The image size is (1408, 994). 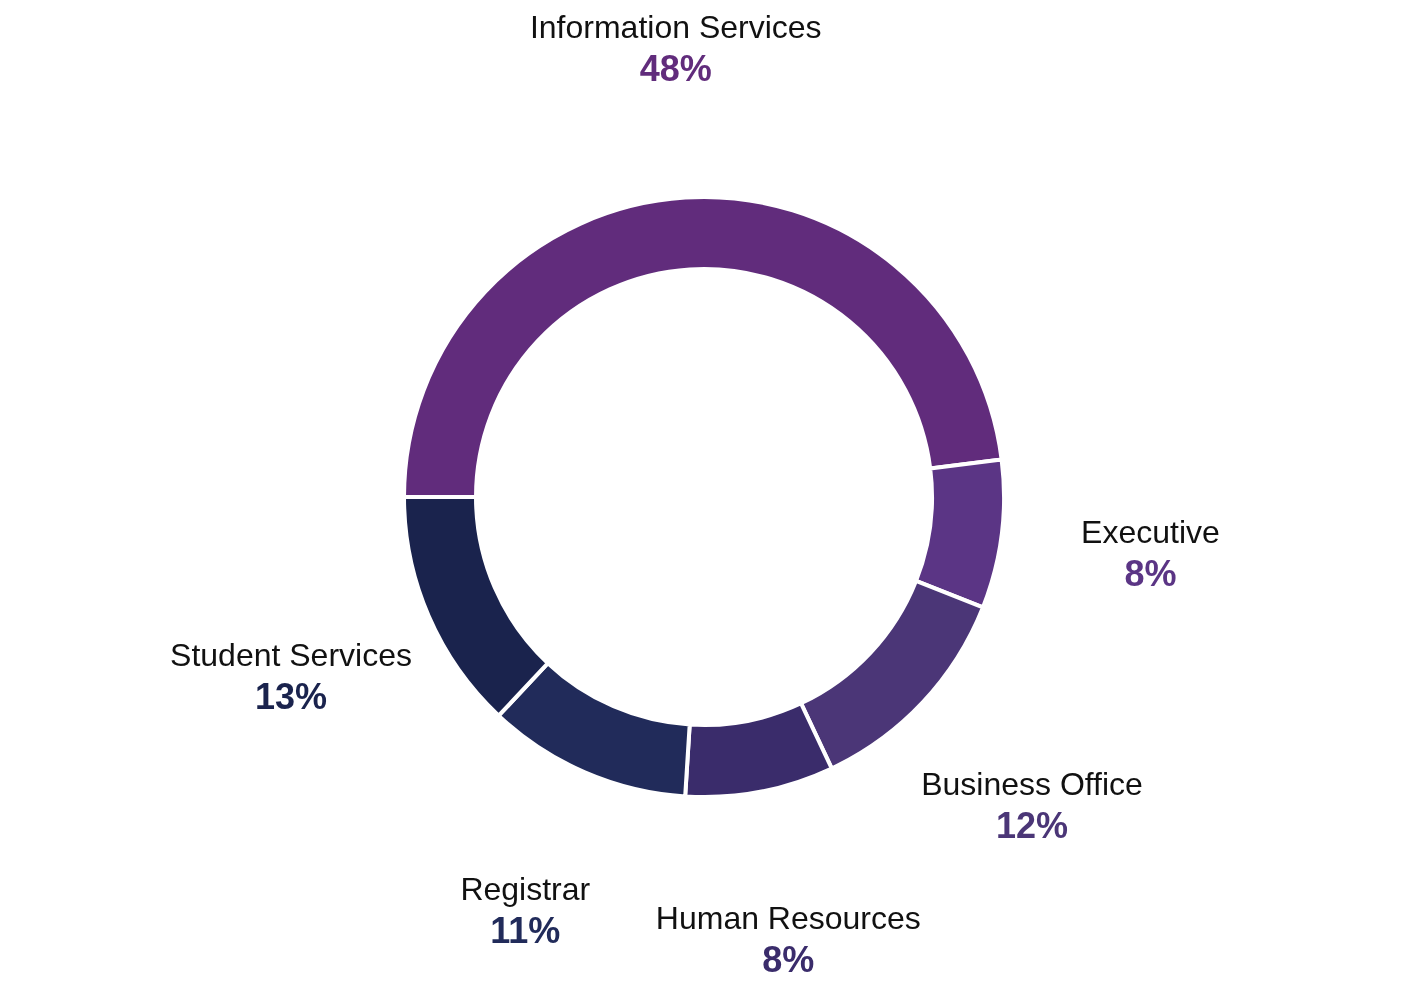 I want to click on data-label: 13%, so click(x=291, y=696).